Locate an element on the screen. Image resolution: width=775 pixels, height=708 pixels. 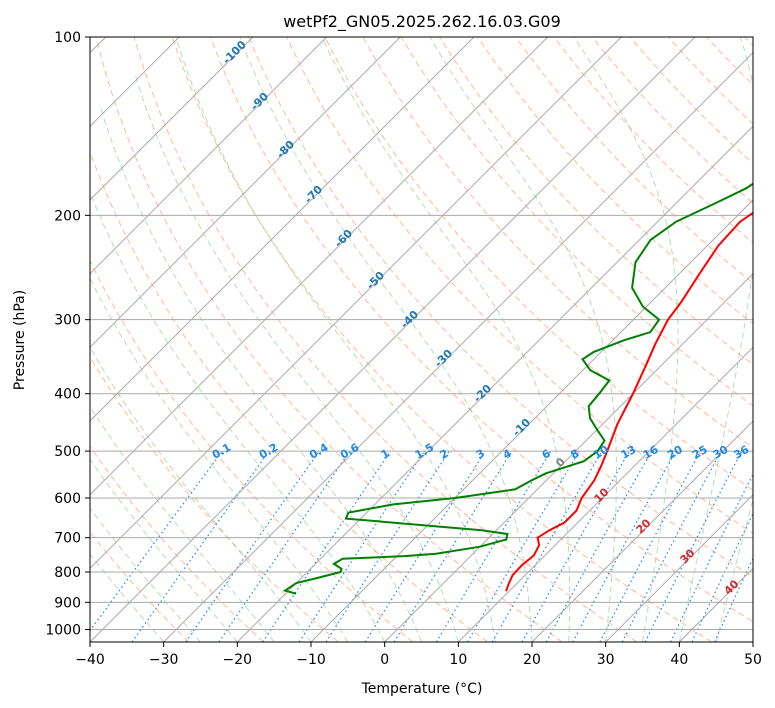
x-tick-label: −40 is located at coordinates (90, 660).